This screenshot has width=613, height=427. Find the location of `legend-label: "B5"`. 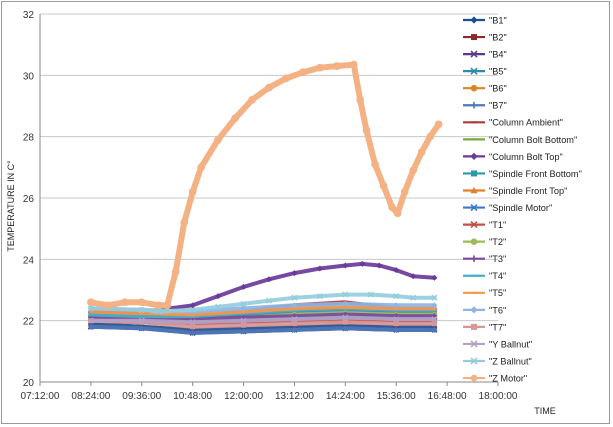

legend-label: "B5" is located at coordinates (498, 72).